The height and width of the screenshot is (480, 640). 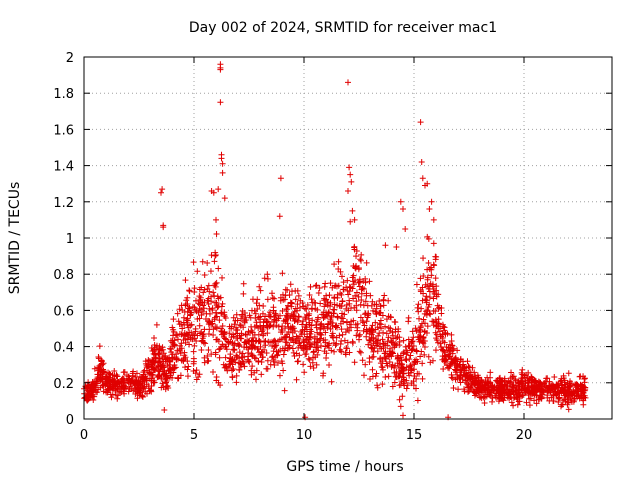 What do you see at coordinates (63, 348) in the screenshot?
I see `y-tick-label: 0.4` at bounding box center [63, 348].